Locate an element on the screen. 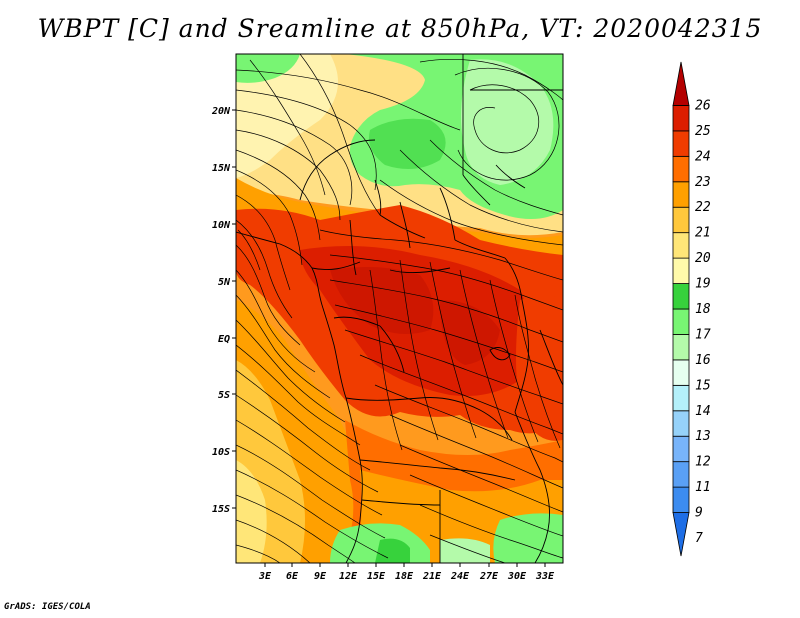 This screenshot has height=618, width=800. lon-label: 15E is located at coordinates (376, 576).